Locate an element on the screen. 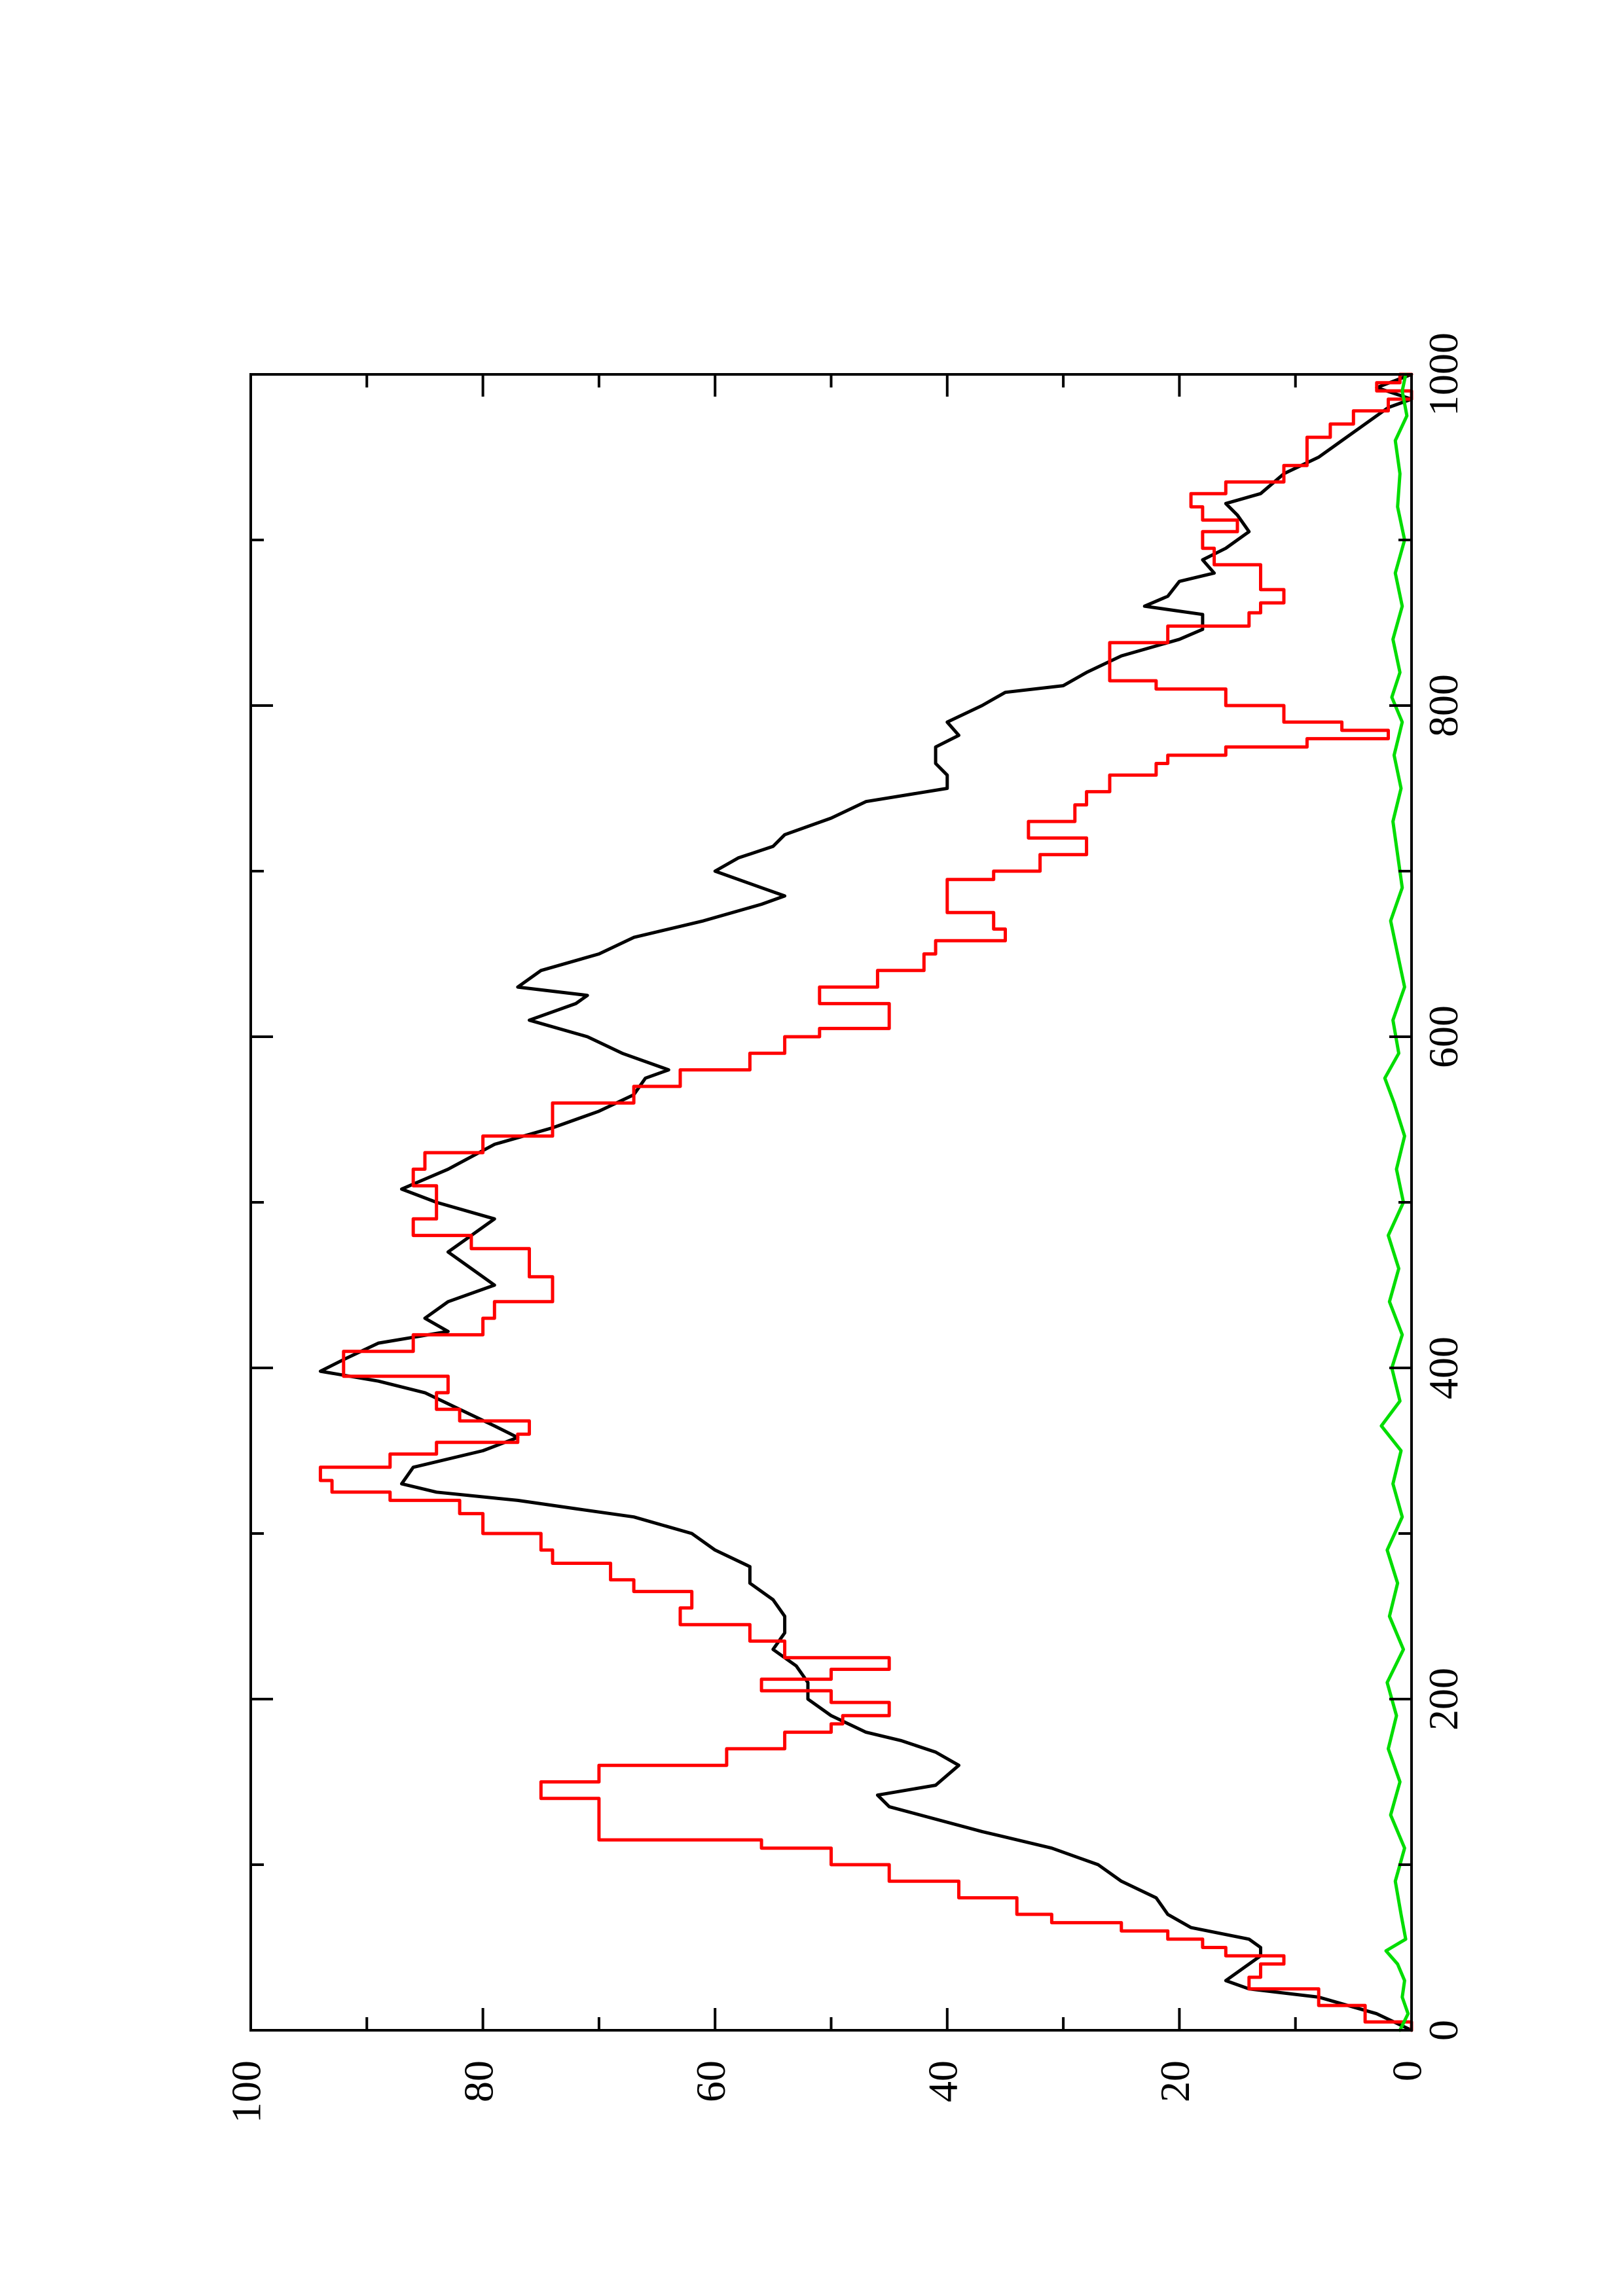 The image size is (1623, 2296). y-tick-label: 100 is located at coordinates (246, 2091).